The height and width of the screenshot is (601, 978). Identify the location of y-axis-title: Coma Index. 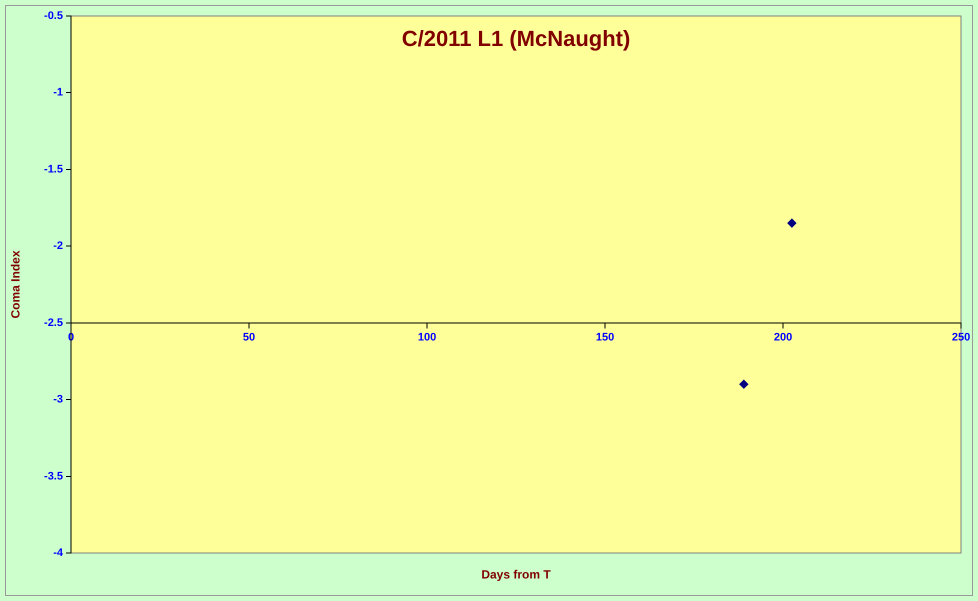
(15, 284).